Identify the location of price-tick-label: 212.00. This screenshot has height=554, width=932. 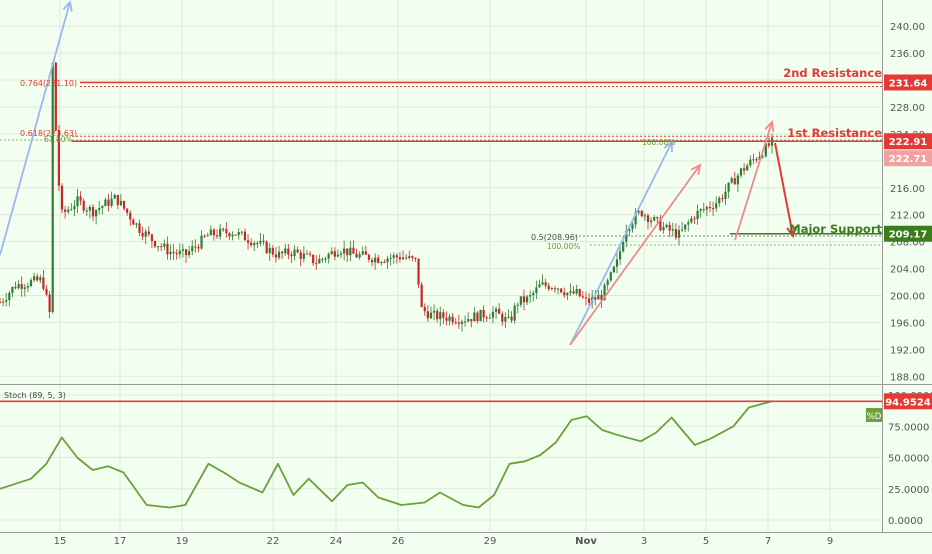
(907, 216).